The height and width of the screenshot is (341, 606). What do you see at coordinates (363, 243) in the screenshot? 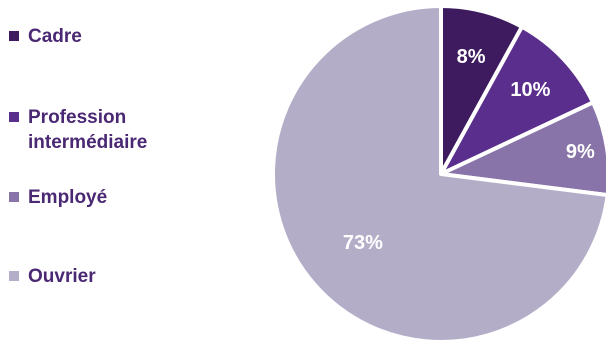
I see `pie-label-ouvrier: 73%` at bounding box center [363, 243].